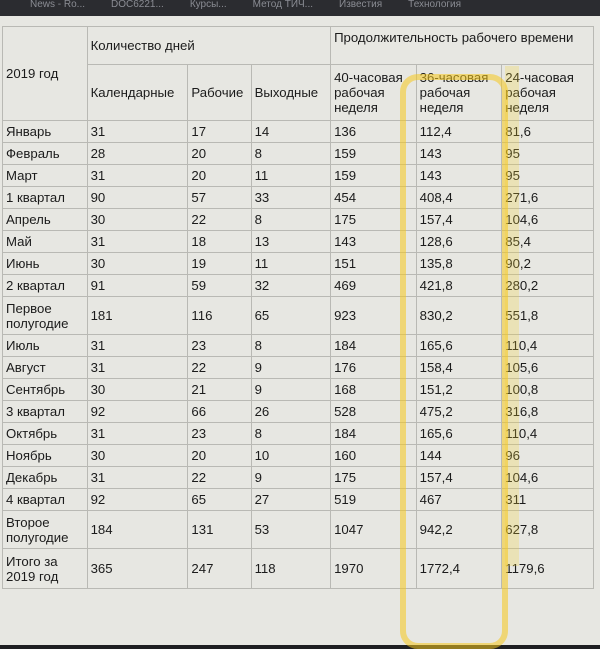 The image size is (600, 649). What do you see at coordinates (291, 568) in the screenshot?
I see `table-cell: 118` at bounding box center [291, 568].